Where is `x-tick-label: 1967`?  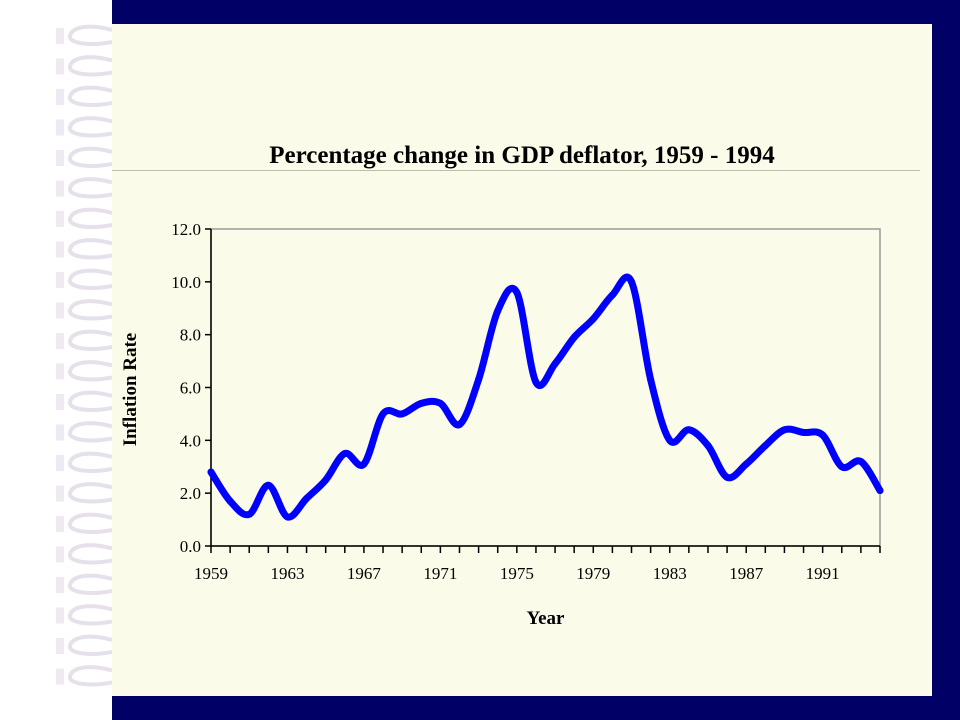 x-tick-label: 1967 is located at coordinates (364, 573).